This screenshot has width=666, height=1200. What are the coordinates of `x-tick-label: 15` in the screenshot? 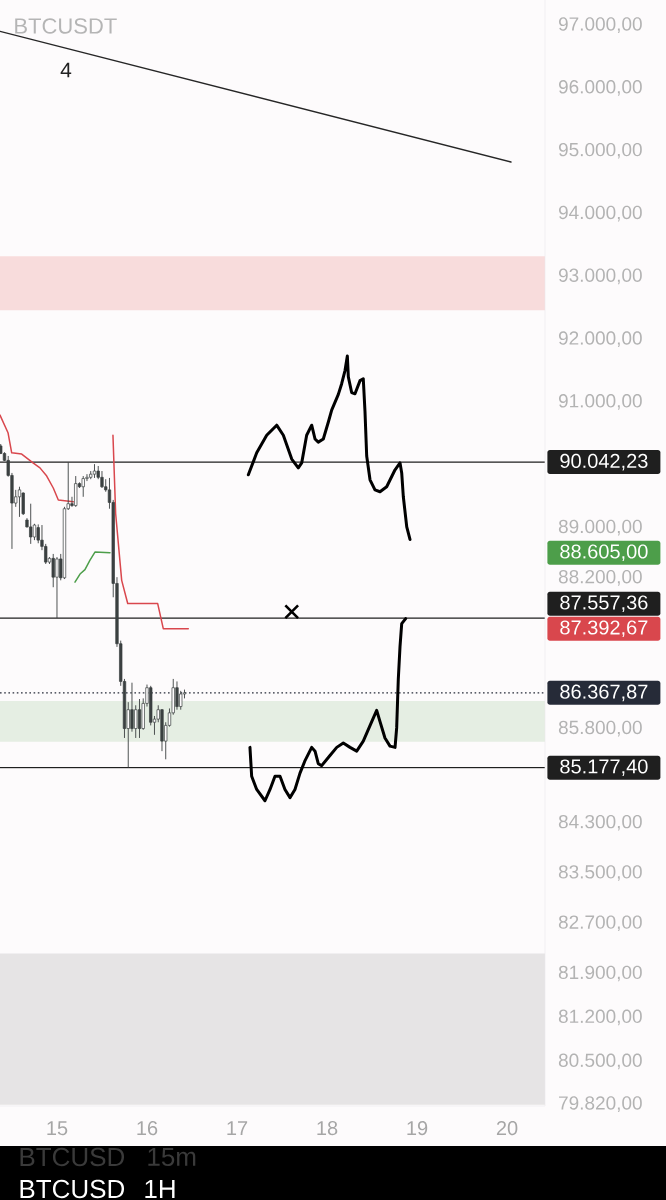 It's located at (57, 1128).